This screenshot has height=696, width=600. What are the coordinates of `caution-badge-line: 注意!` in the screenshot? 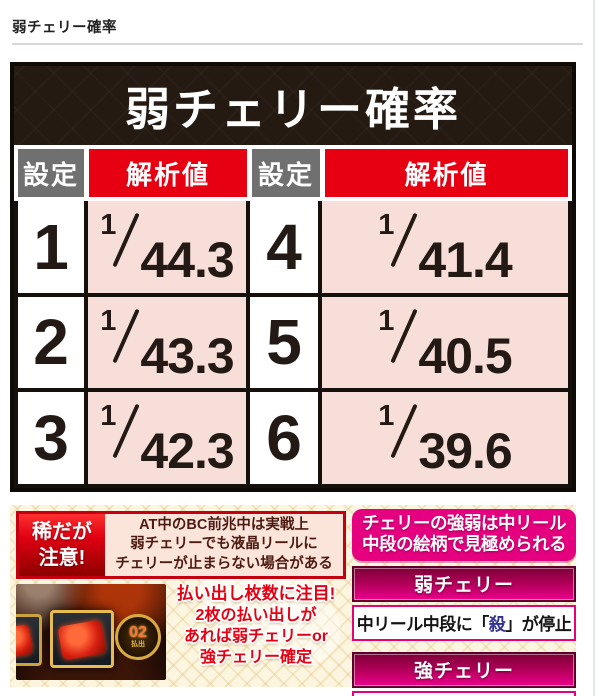 It's located at (62, 558).